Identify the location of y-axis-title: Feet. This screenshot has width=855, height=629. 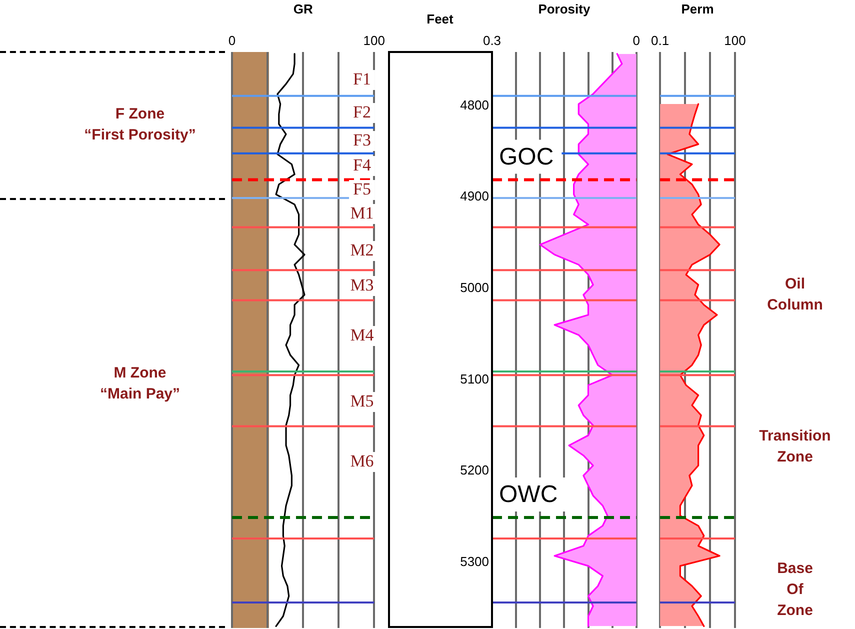
(440, 19).